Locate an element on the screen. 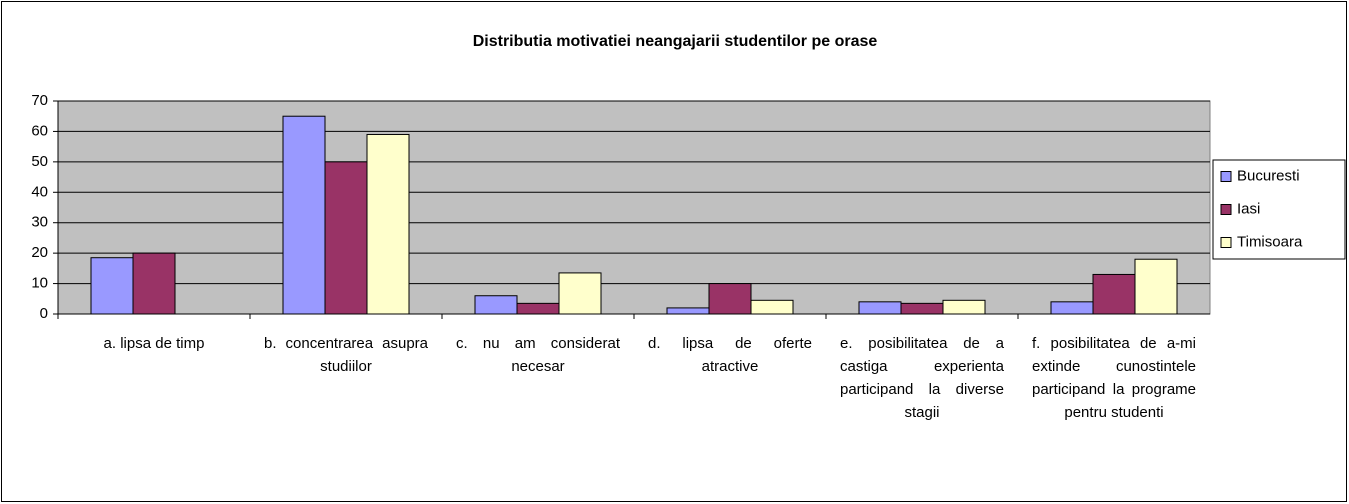 This screenshot has width=1349, height=504. y-tick-label: 50 is located at coordinates (39, 161).